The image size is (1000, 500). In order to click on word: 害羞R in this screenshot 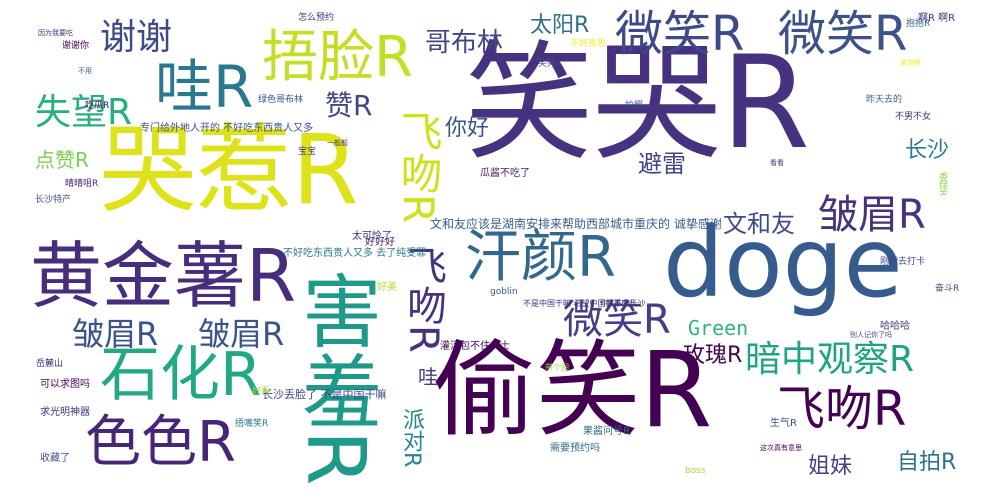, I will do `click(335, 378)`.